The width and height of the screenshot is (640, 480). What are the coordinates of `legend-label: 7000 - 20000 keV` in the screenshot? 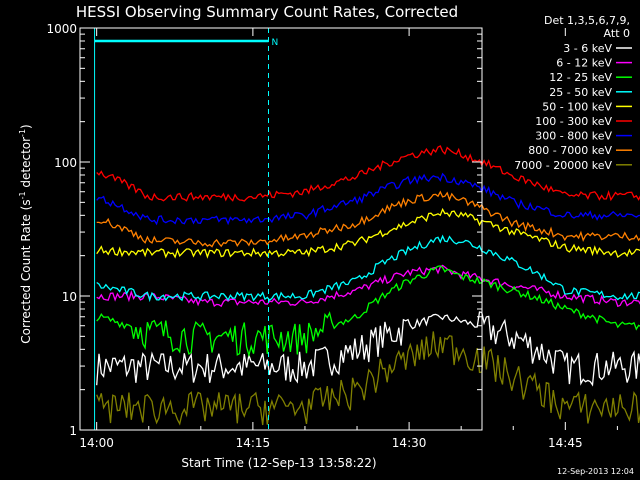 It's located at (563, 165).